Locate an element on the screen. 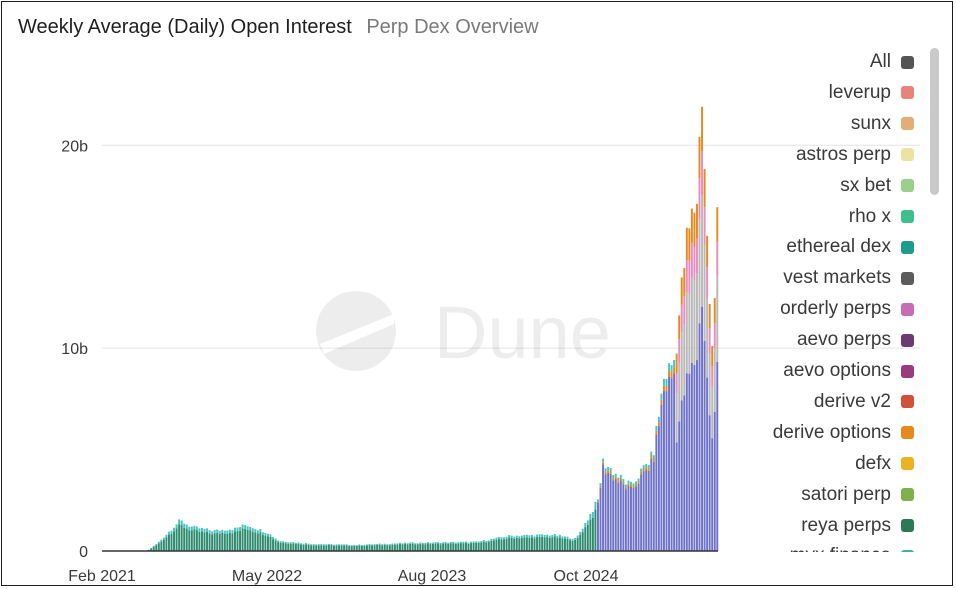 The width and height of the screenshot is (956, 589). legend-item: leverup is located at coordinates (871, 93).